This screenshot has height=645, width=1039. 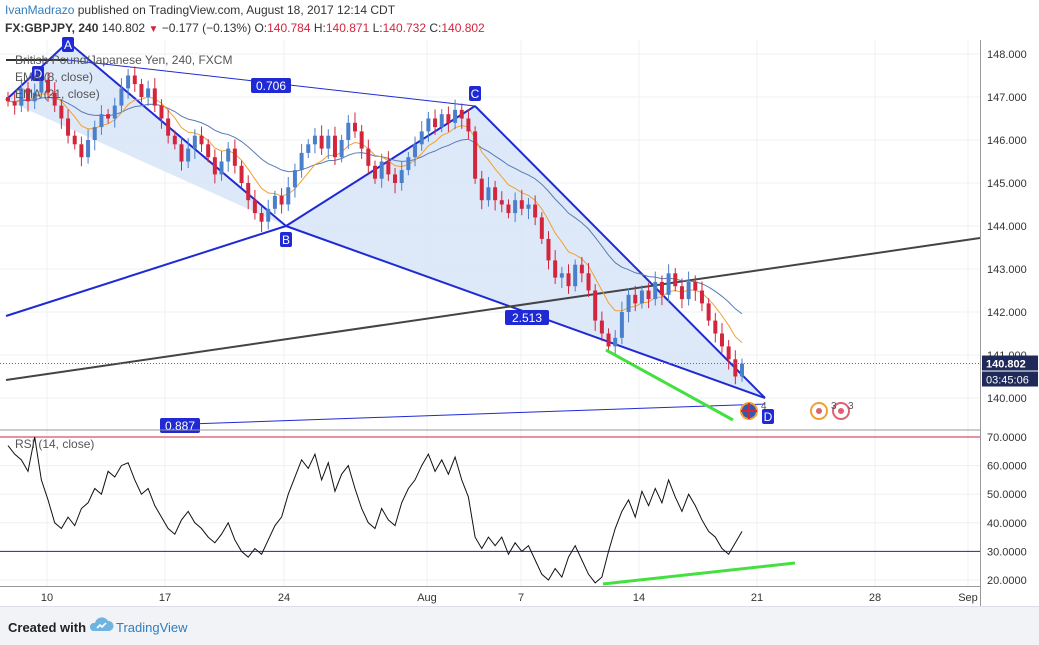 What do you see at coordinates (1007, 467) in the screenshot?
I see `rsi-tick-label: 60.0000` at bounding box center [1007, 467].